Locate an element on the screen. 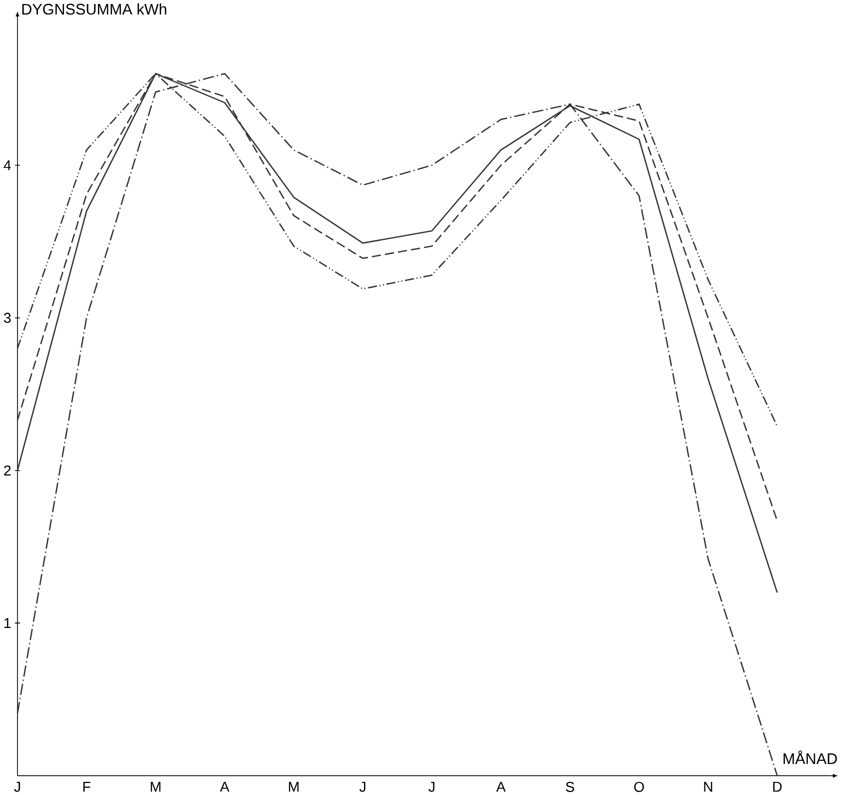 This screenshot has height=795, width=841. x-tick-label: N is located at coordinates (708, 787).